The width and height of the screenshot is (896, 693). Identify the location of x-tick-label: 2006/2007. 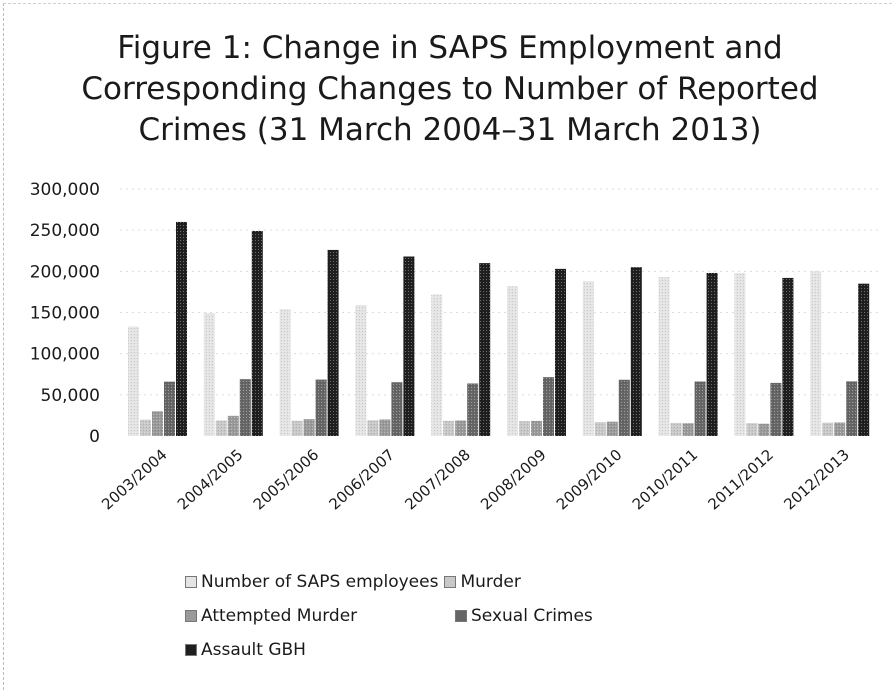
(362, 480).